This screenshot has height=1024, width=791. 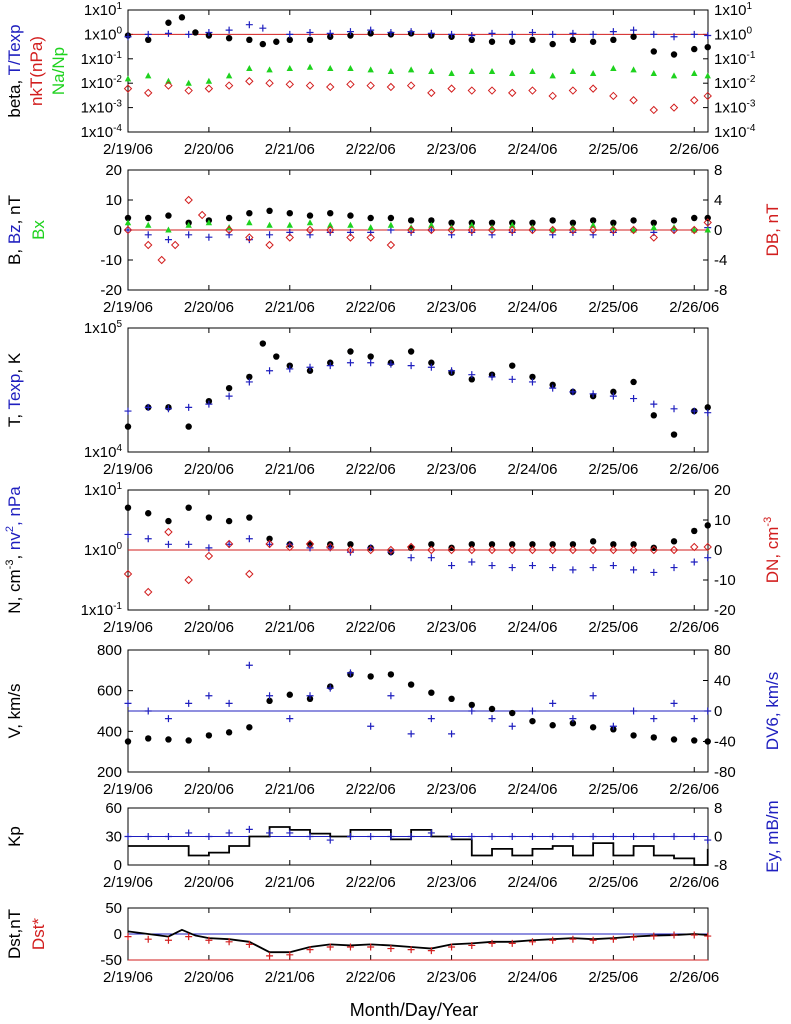 What do you see at coordinates (111, 260) in the screenshot?
I see `y-tick-label: -10` at bounding box center [111, 260].